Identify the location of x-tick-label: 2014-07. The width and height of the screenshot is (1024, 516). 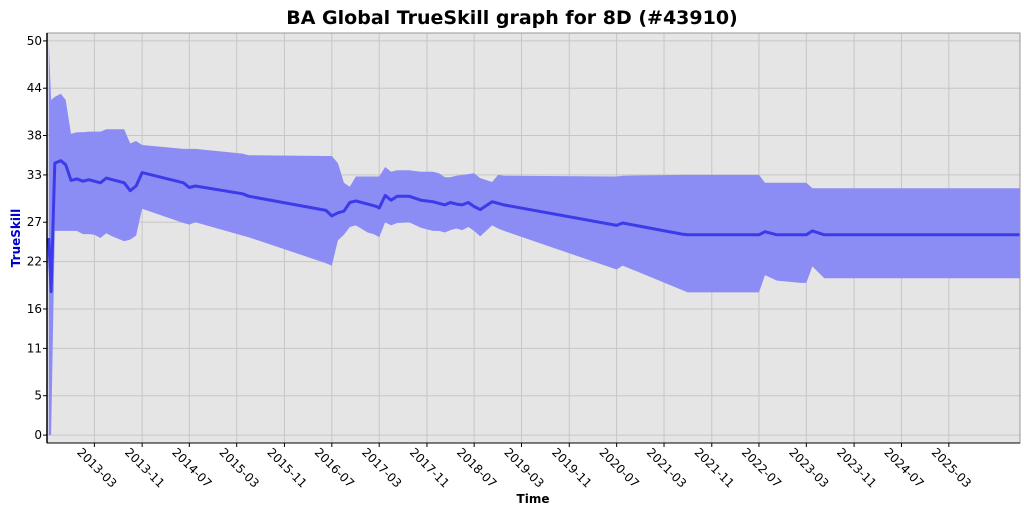
(191, 467).